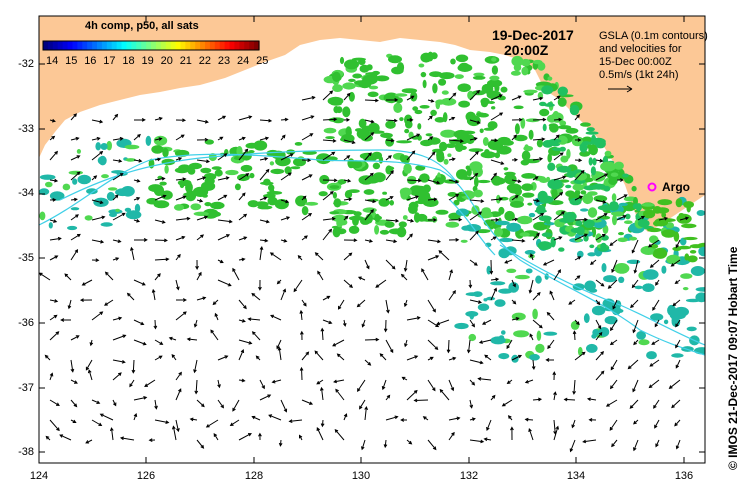 The image size is (749, 496). Describe the element at coordinates (676, 187) in the screenshot. I see `argo-label: Argo` at that location.